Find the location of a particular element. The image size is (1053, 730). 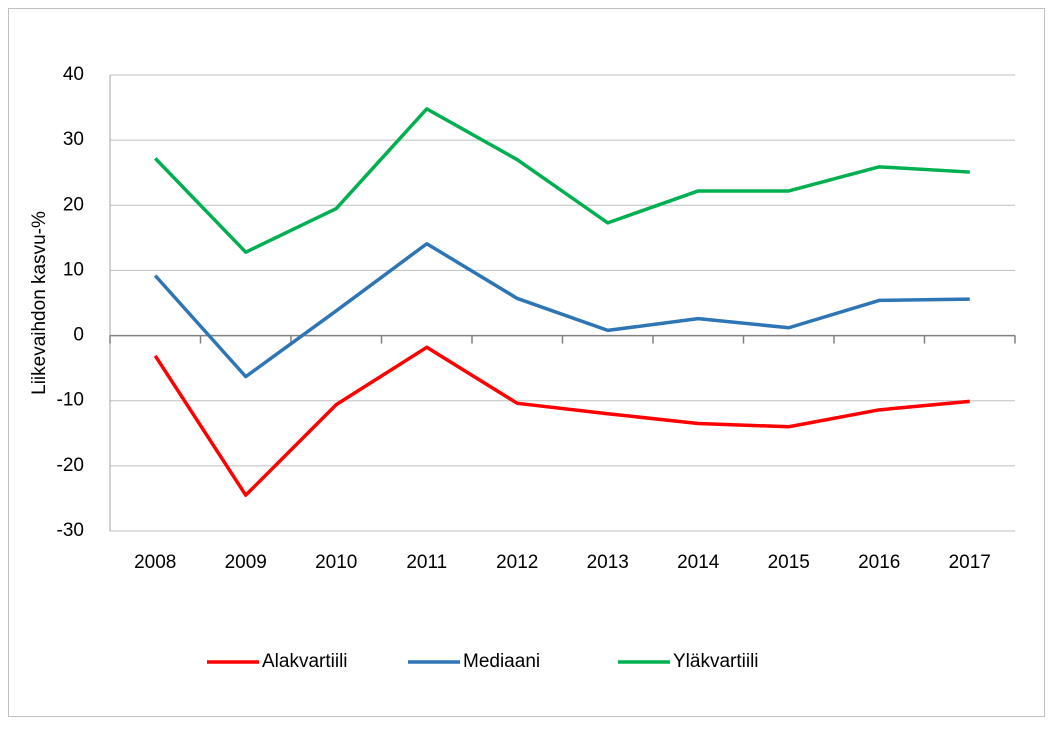

x-tick-label: 2017 is located at coordinates (970, 562).